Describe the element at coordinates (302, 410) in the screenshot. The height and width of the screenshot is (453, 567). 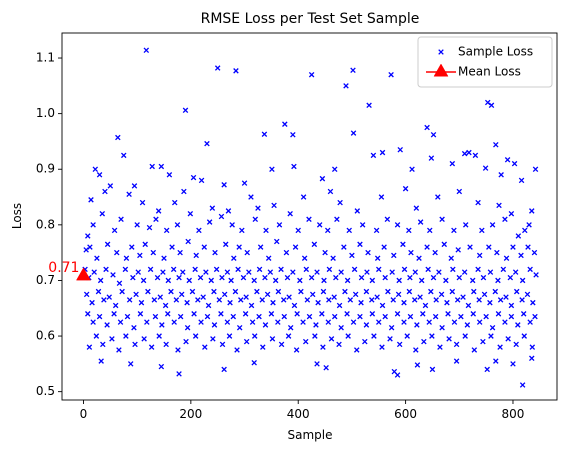
I see `x-axis: 0 200 400 600 800` at that location.